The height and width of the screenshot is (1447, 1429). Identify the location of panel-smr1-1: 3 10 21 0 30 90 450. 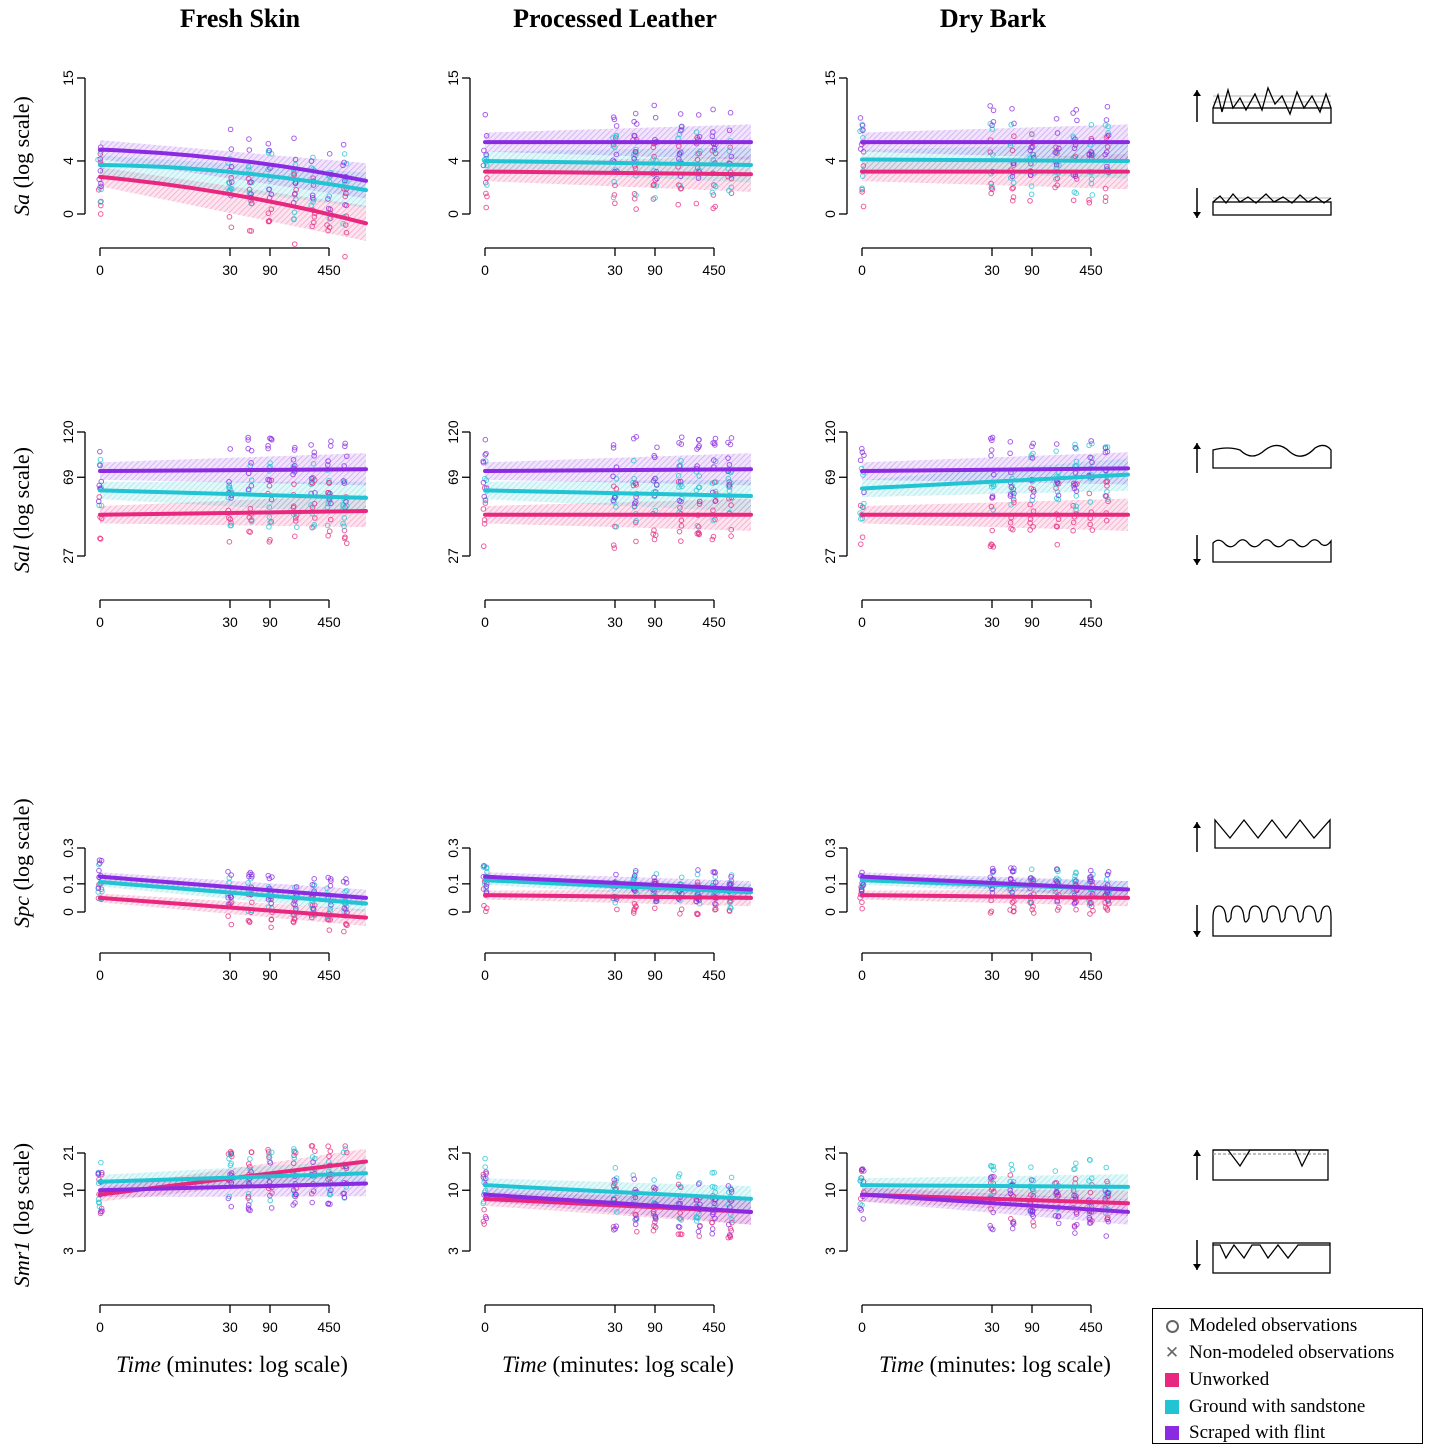
(599, 1240).